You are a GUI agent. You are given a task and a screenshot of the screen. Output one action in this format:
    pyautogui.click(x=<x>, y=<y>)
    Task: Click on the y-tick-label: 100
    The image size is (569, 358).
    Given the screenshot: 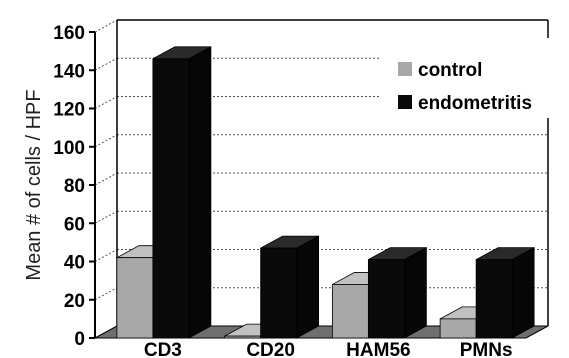 What is the action you would take?
    pyautogui.click(x=69, y=148)
    